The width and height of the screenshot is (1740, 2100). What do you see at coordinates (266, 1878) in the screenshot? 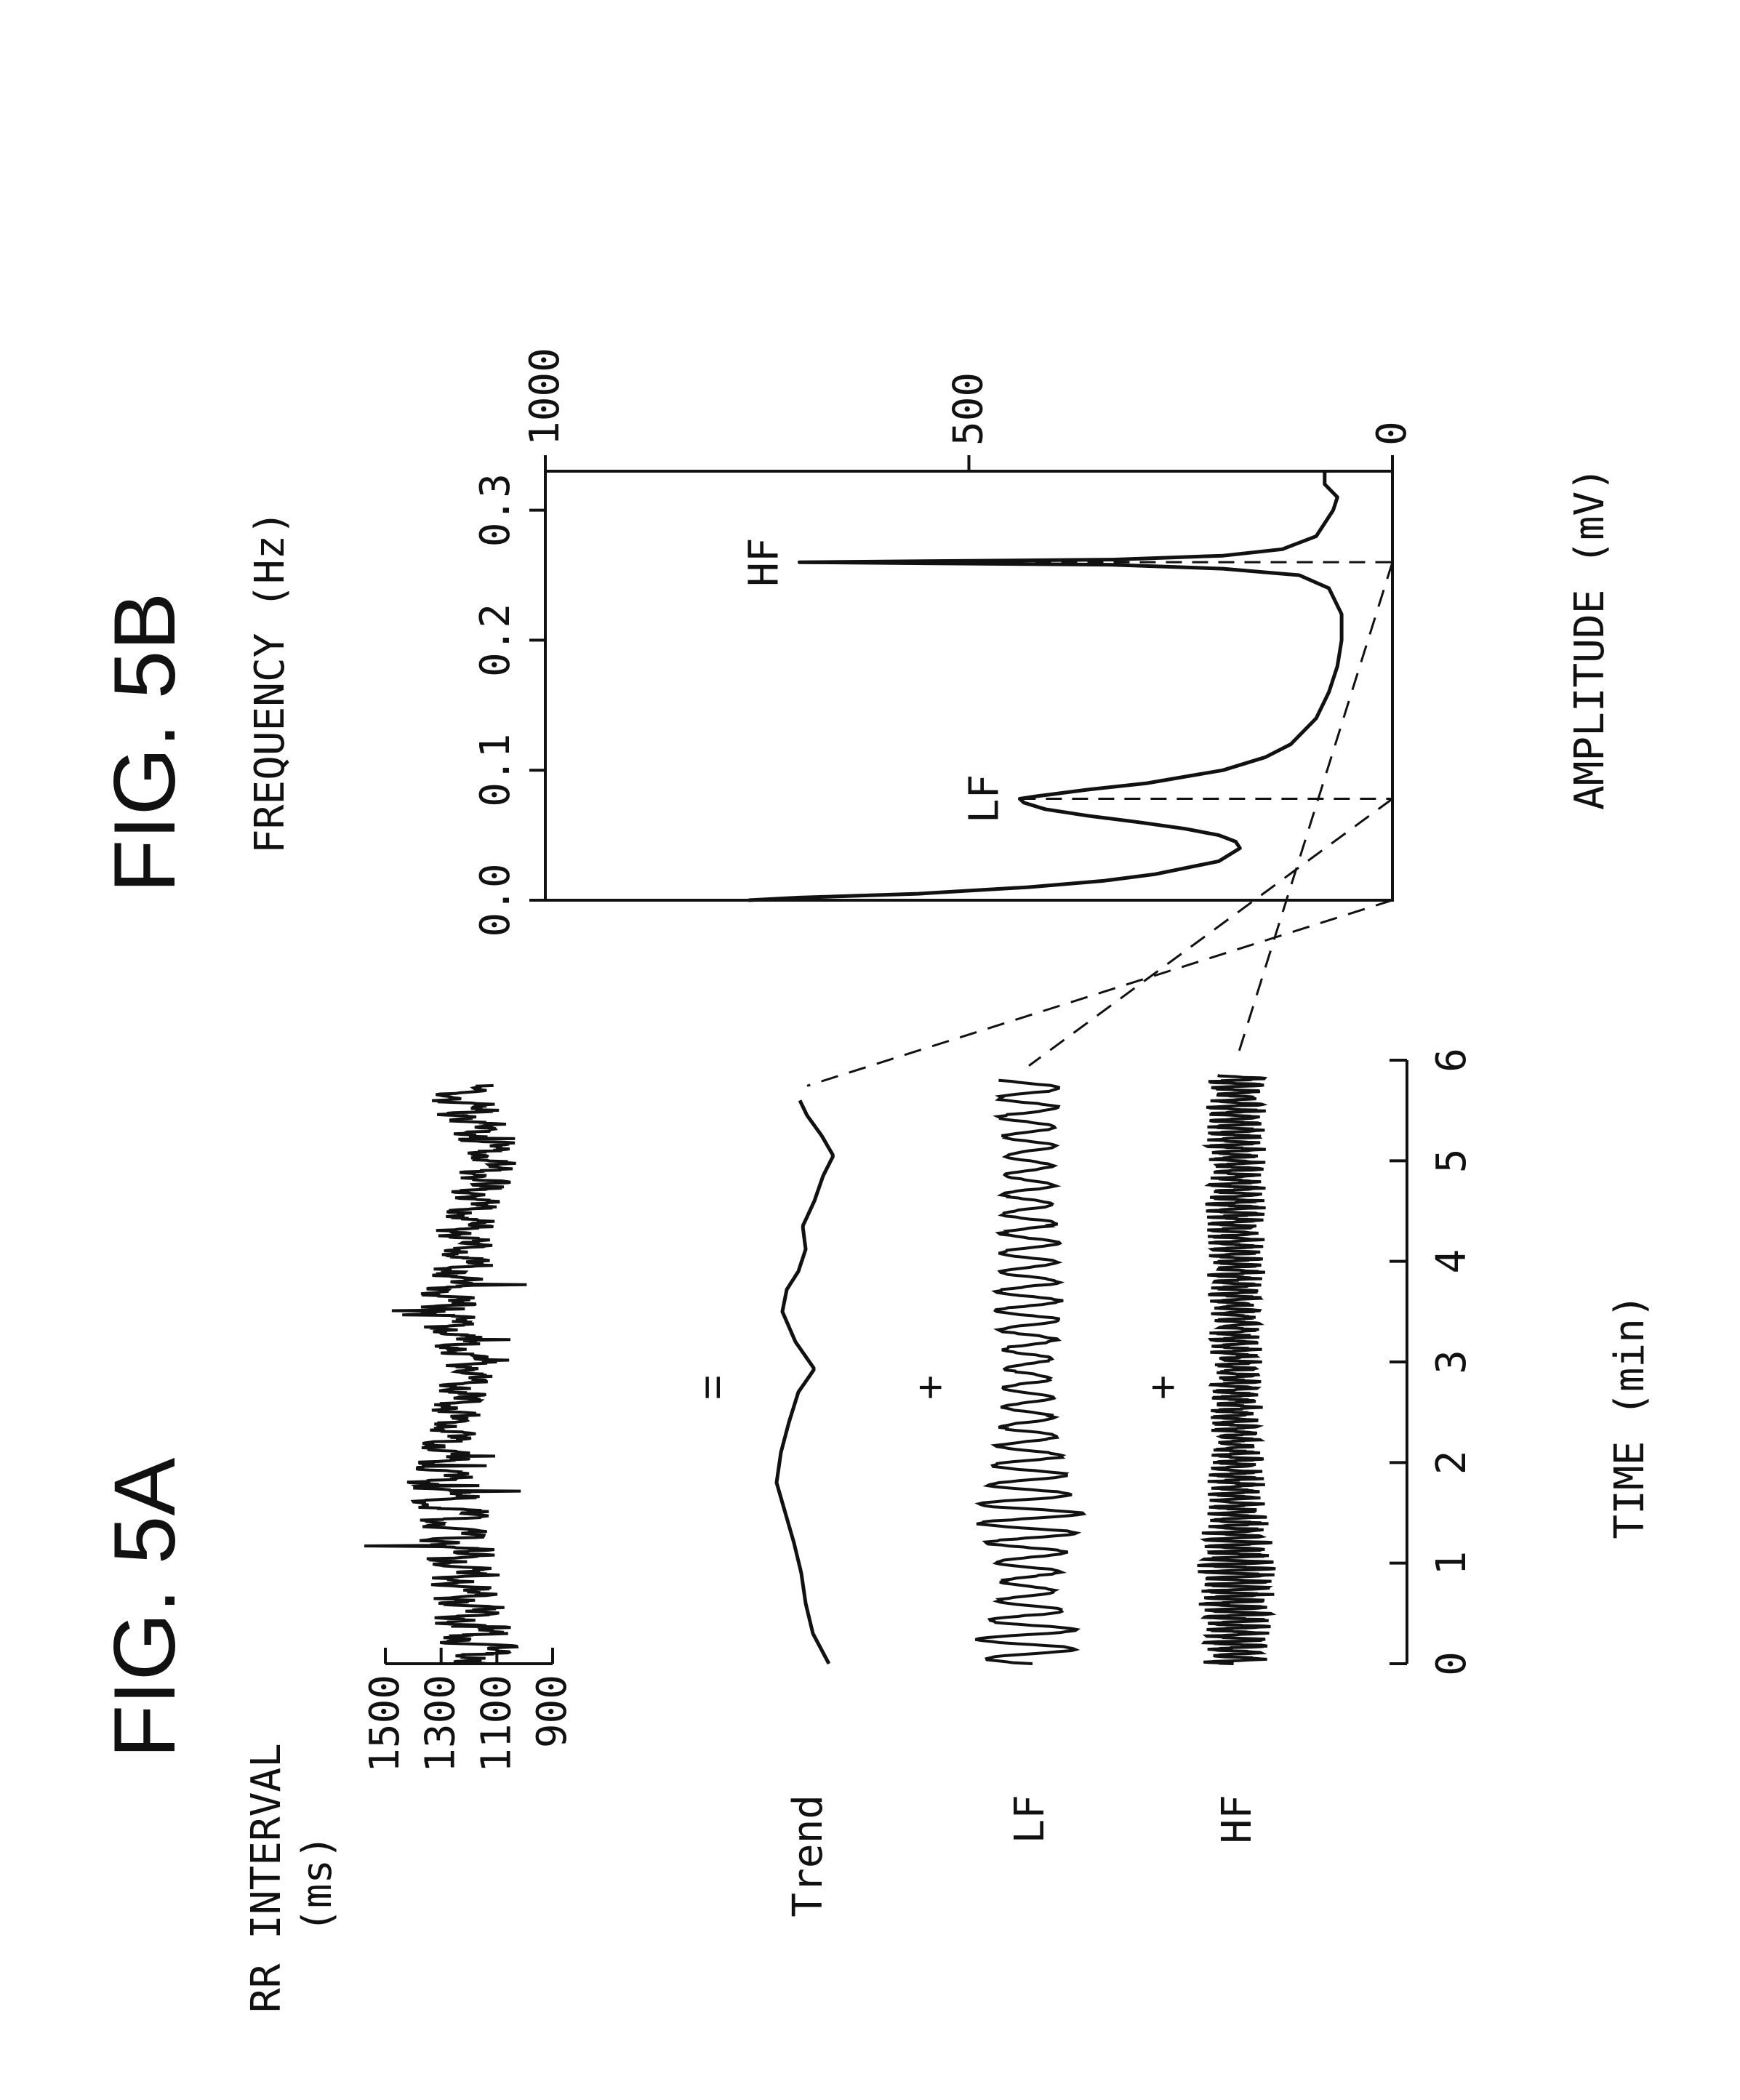
I see `rr-interval-label: RR INTERVAL` at bounding box center [266, 1878].